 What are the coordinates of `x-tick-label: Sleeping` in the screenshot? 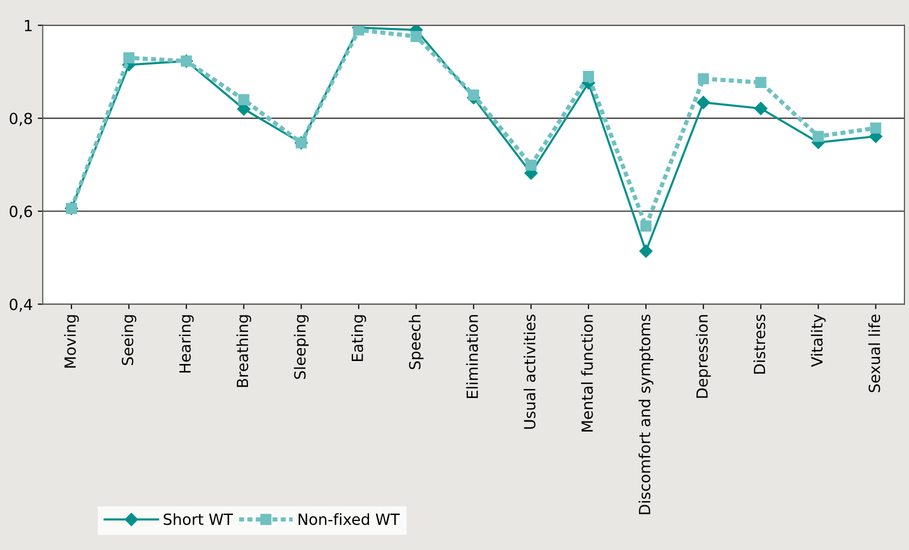 It's located at (301, 347).